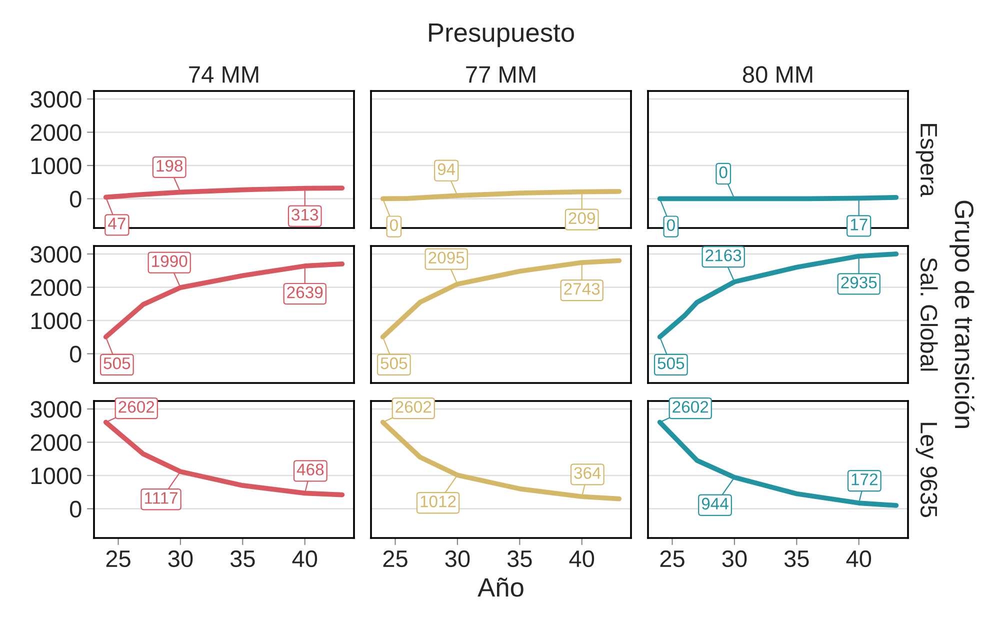 The height and width of the screenshot is (619, 993). What do you see at coordinates (170, 261) in the screenshot?
I see `data-label: 1990` at bounding box center [170, 261].